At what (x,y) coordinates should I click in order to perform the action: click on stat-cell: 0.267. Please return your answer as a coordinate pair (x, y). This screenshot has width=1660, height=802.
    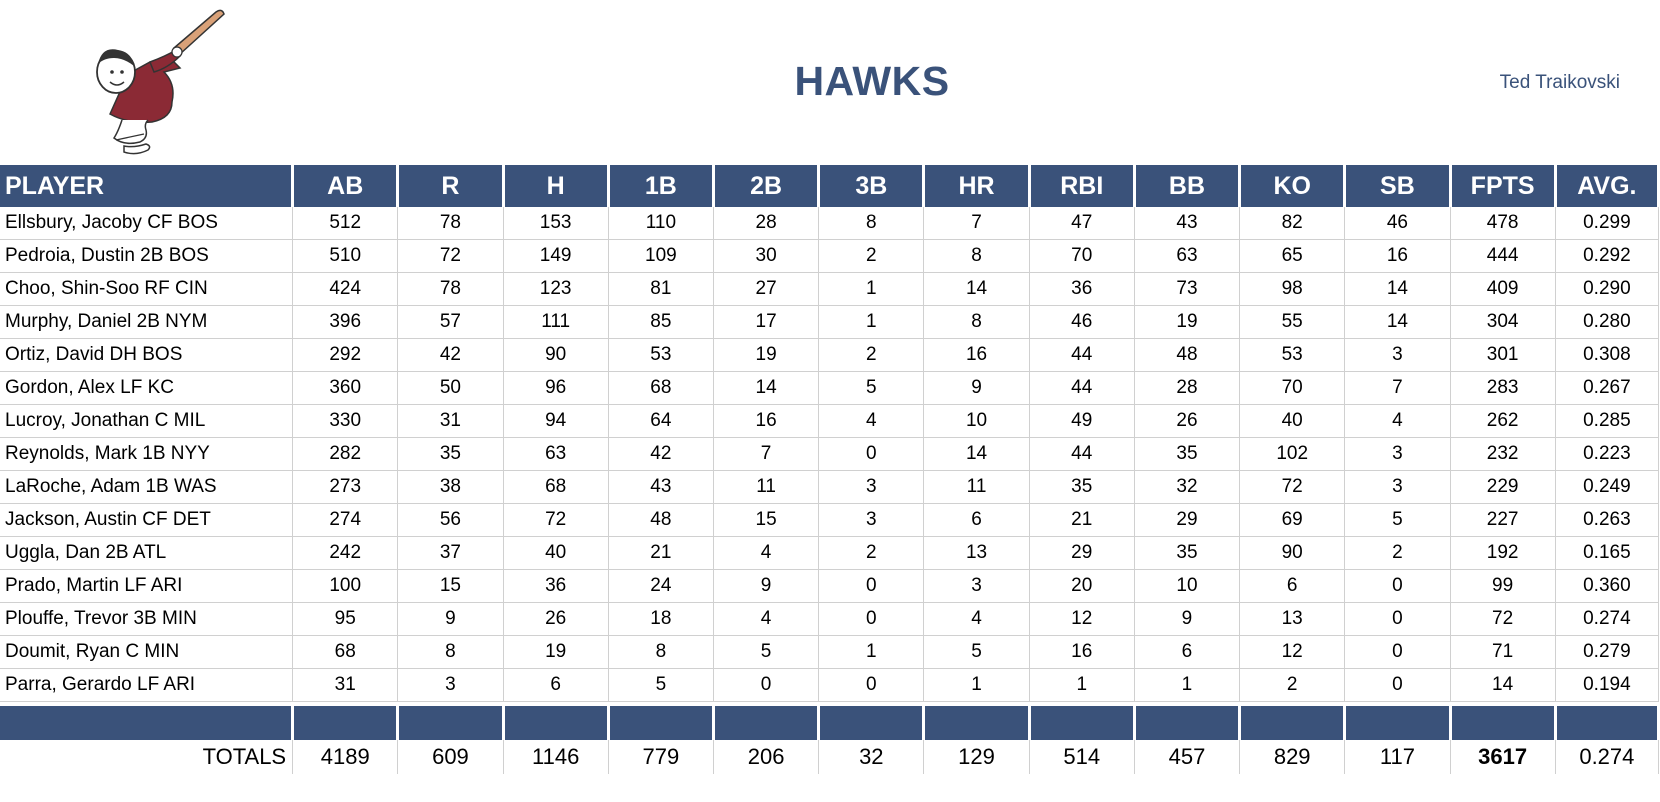
    Looking at the image, I should click on (1607, 388).